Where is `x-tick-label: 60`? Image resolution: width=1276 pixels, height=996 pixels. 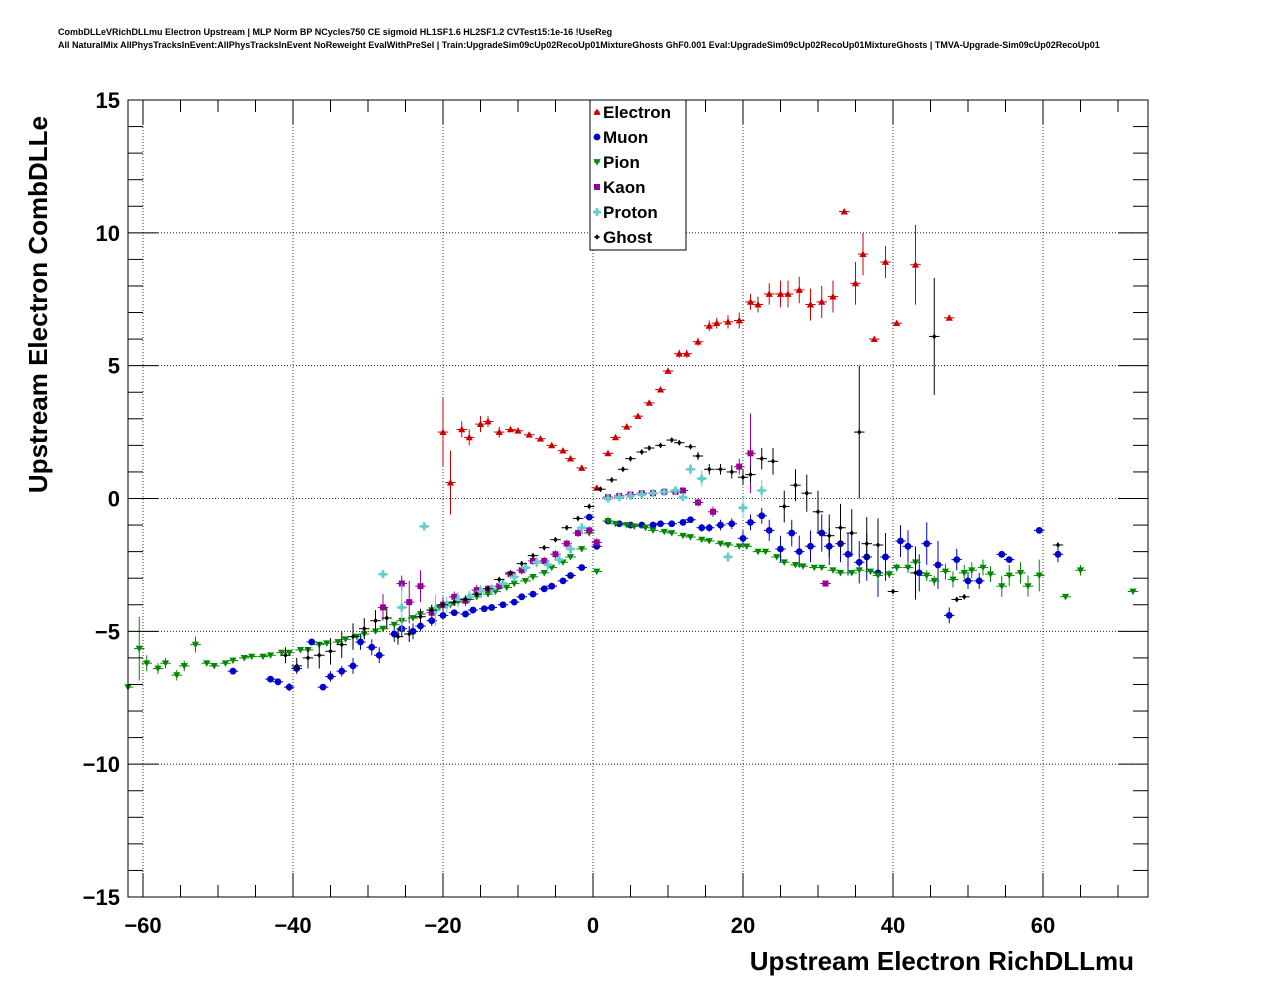 x-tick-label: 60 is located at coordinates (1043, 925).